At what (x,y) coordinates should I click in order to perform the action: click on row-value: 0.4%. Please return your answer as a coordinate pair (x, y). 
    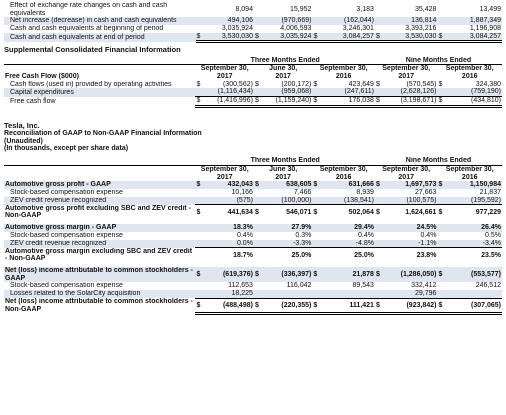
    Looking at the image, I should click on (365, 235).